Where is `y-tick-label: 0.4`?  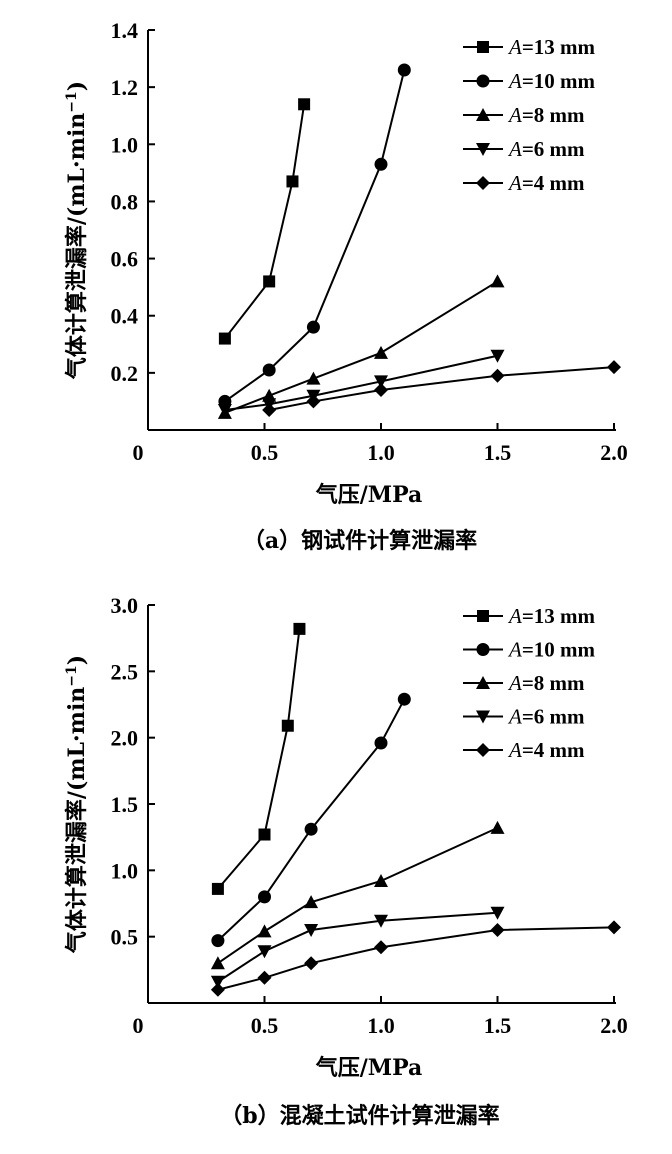
y-tick-label: 0.4 is located at coordinates (125, 316).